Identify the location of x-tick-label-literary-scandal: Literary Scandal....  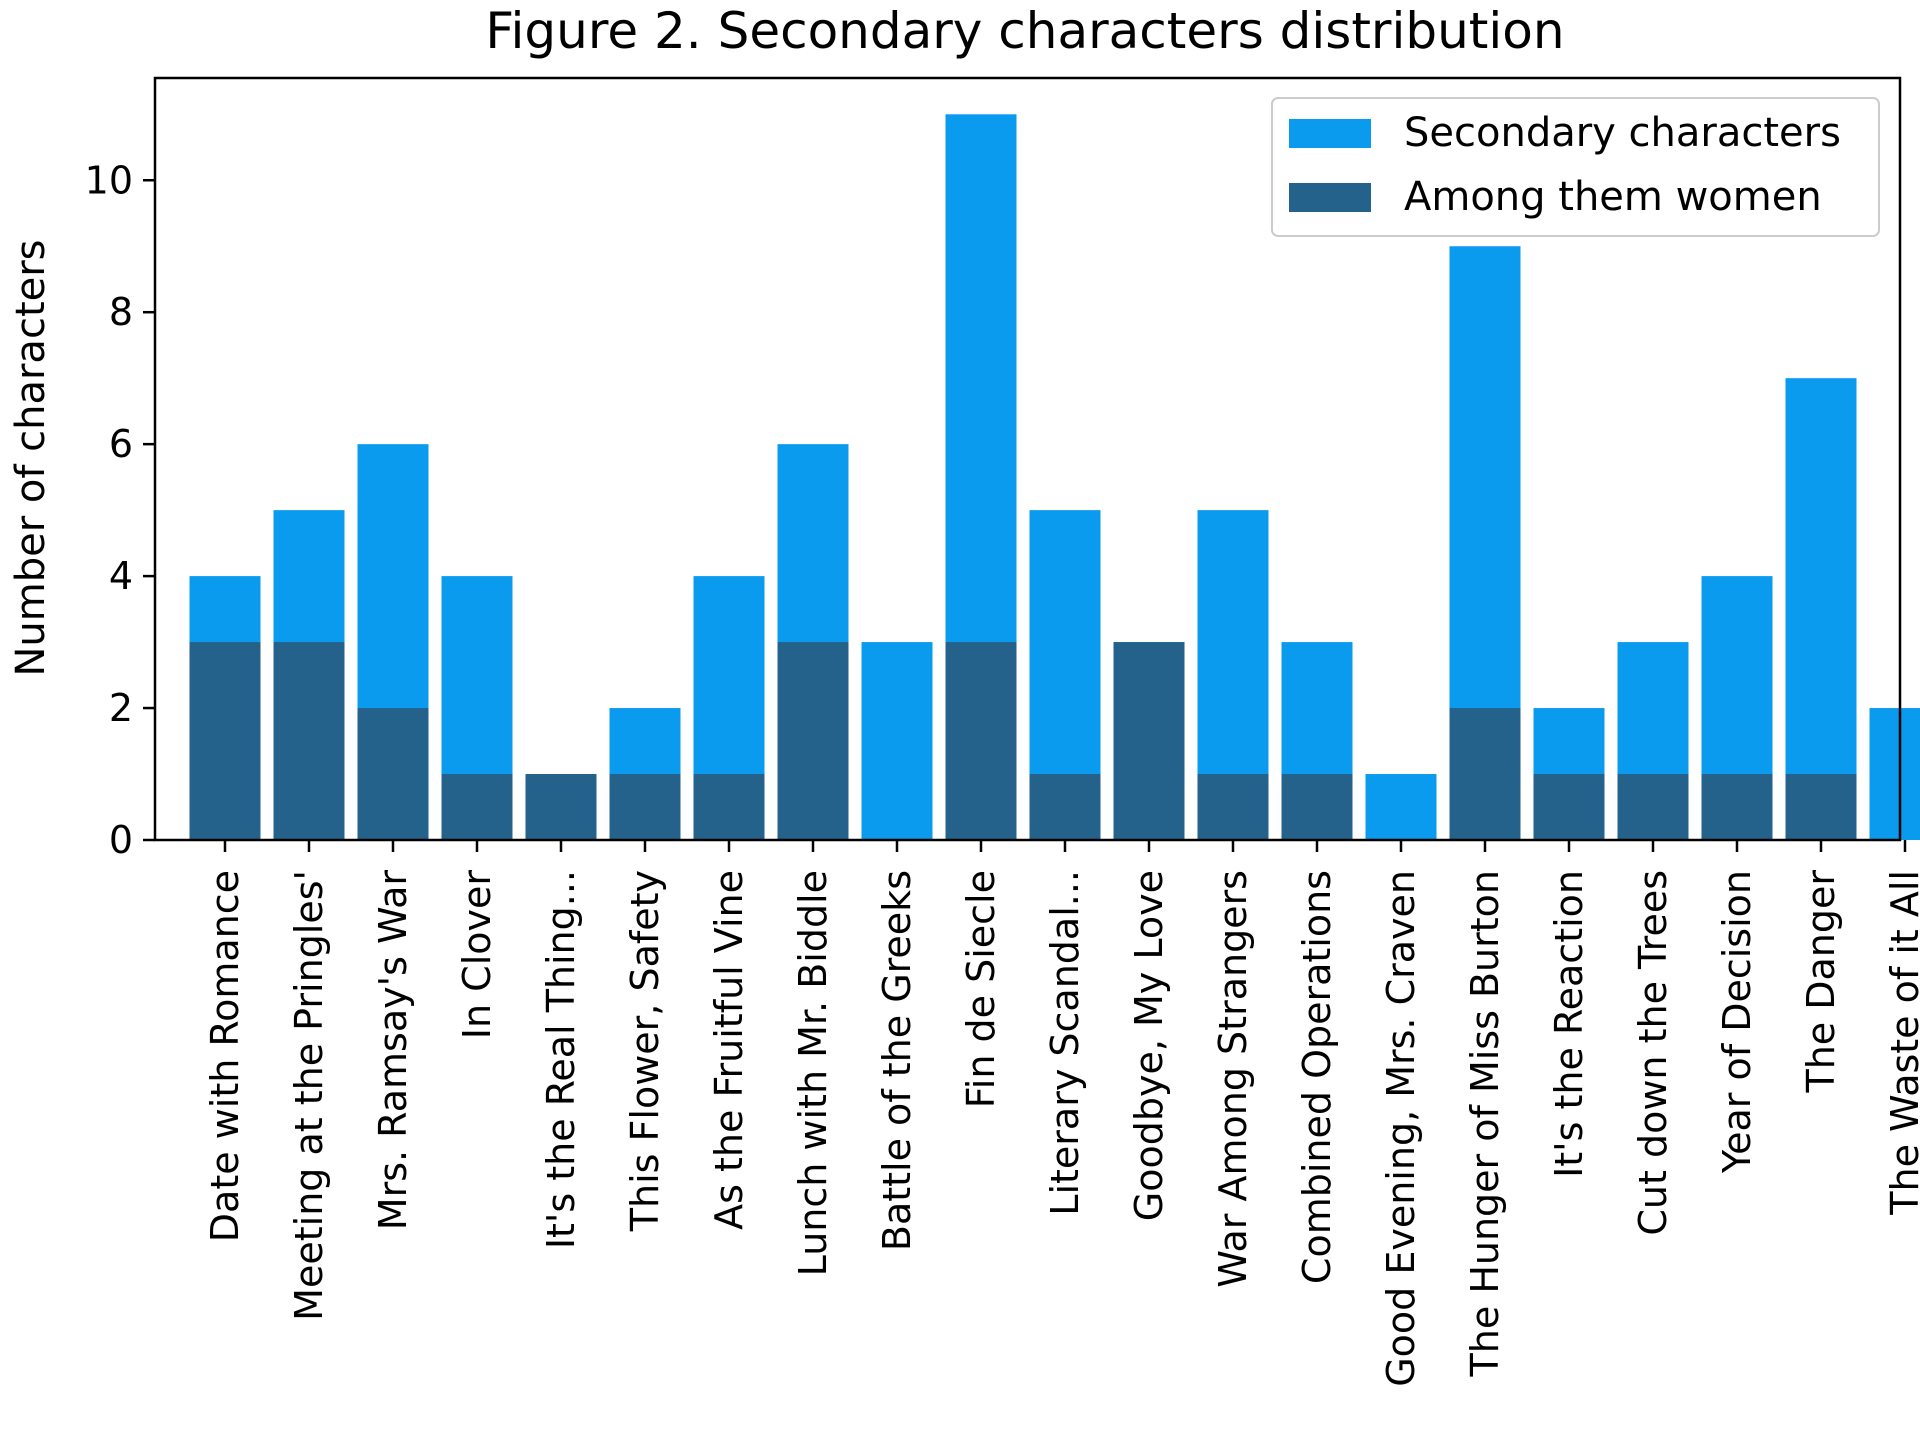
(1065, 1043).